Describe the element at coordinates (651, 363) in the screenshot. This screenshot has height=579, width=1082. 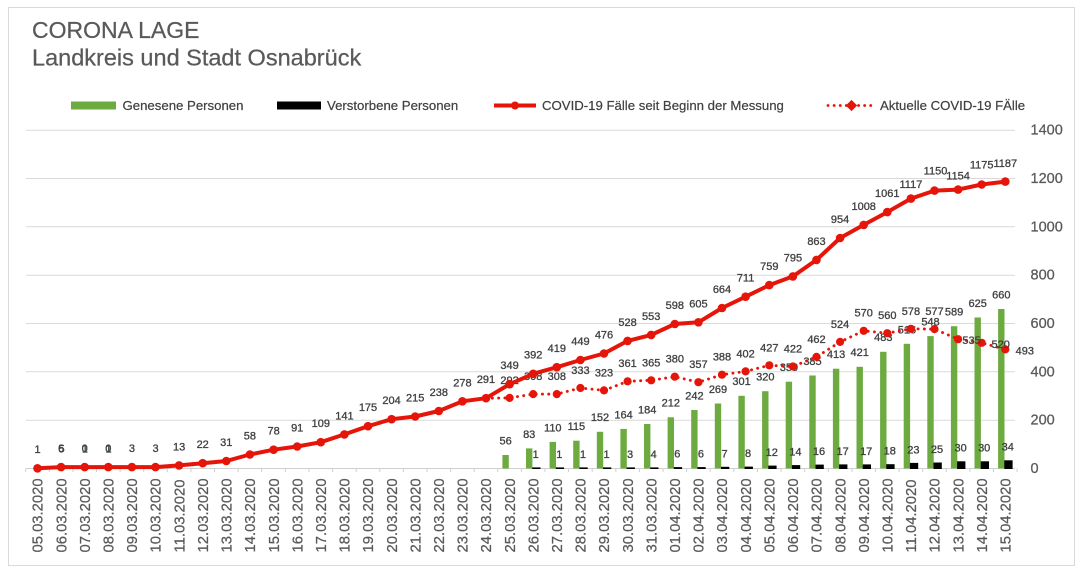
I see `svg-text: 365` at that location.